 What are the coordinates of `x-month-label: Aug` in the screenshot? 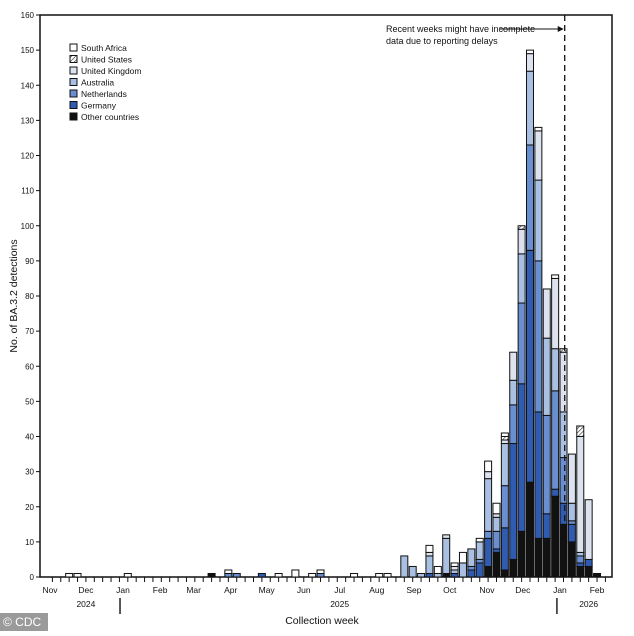 It's located at (376, 590).